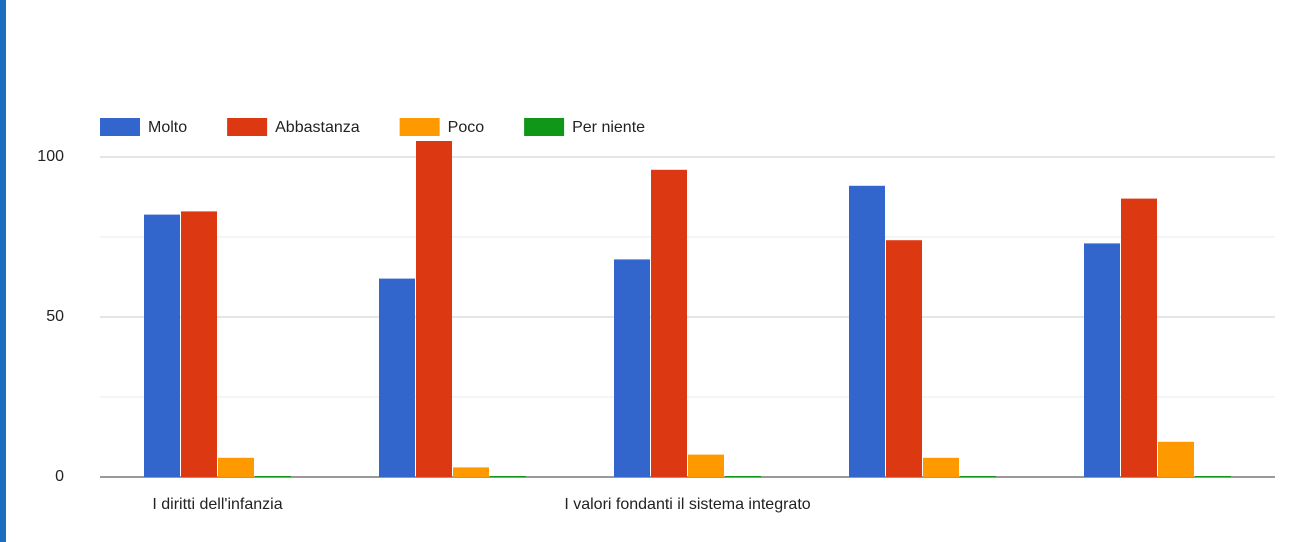  Describe the element at coordinates (687, 504) in the screenshot. I see `x-tick-label: I valori fondanti il sistema integrato` at that location.